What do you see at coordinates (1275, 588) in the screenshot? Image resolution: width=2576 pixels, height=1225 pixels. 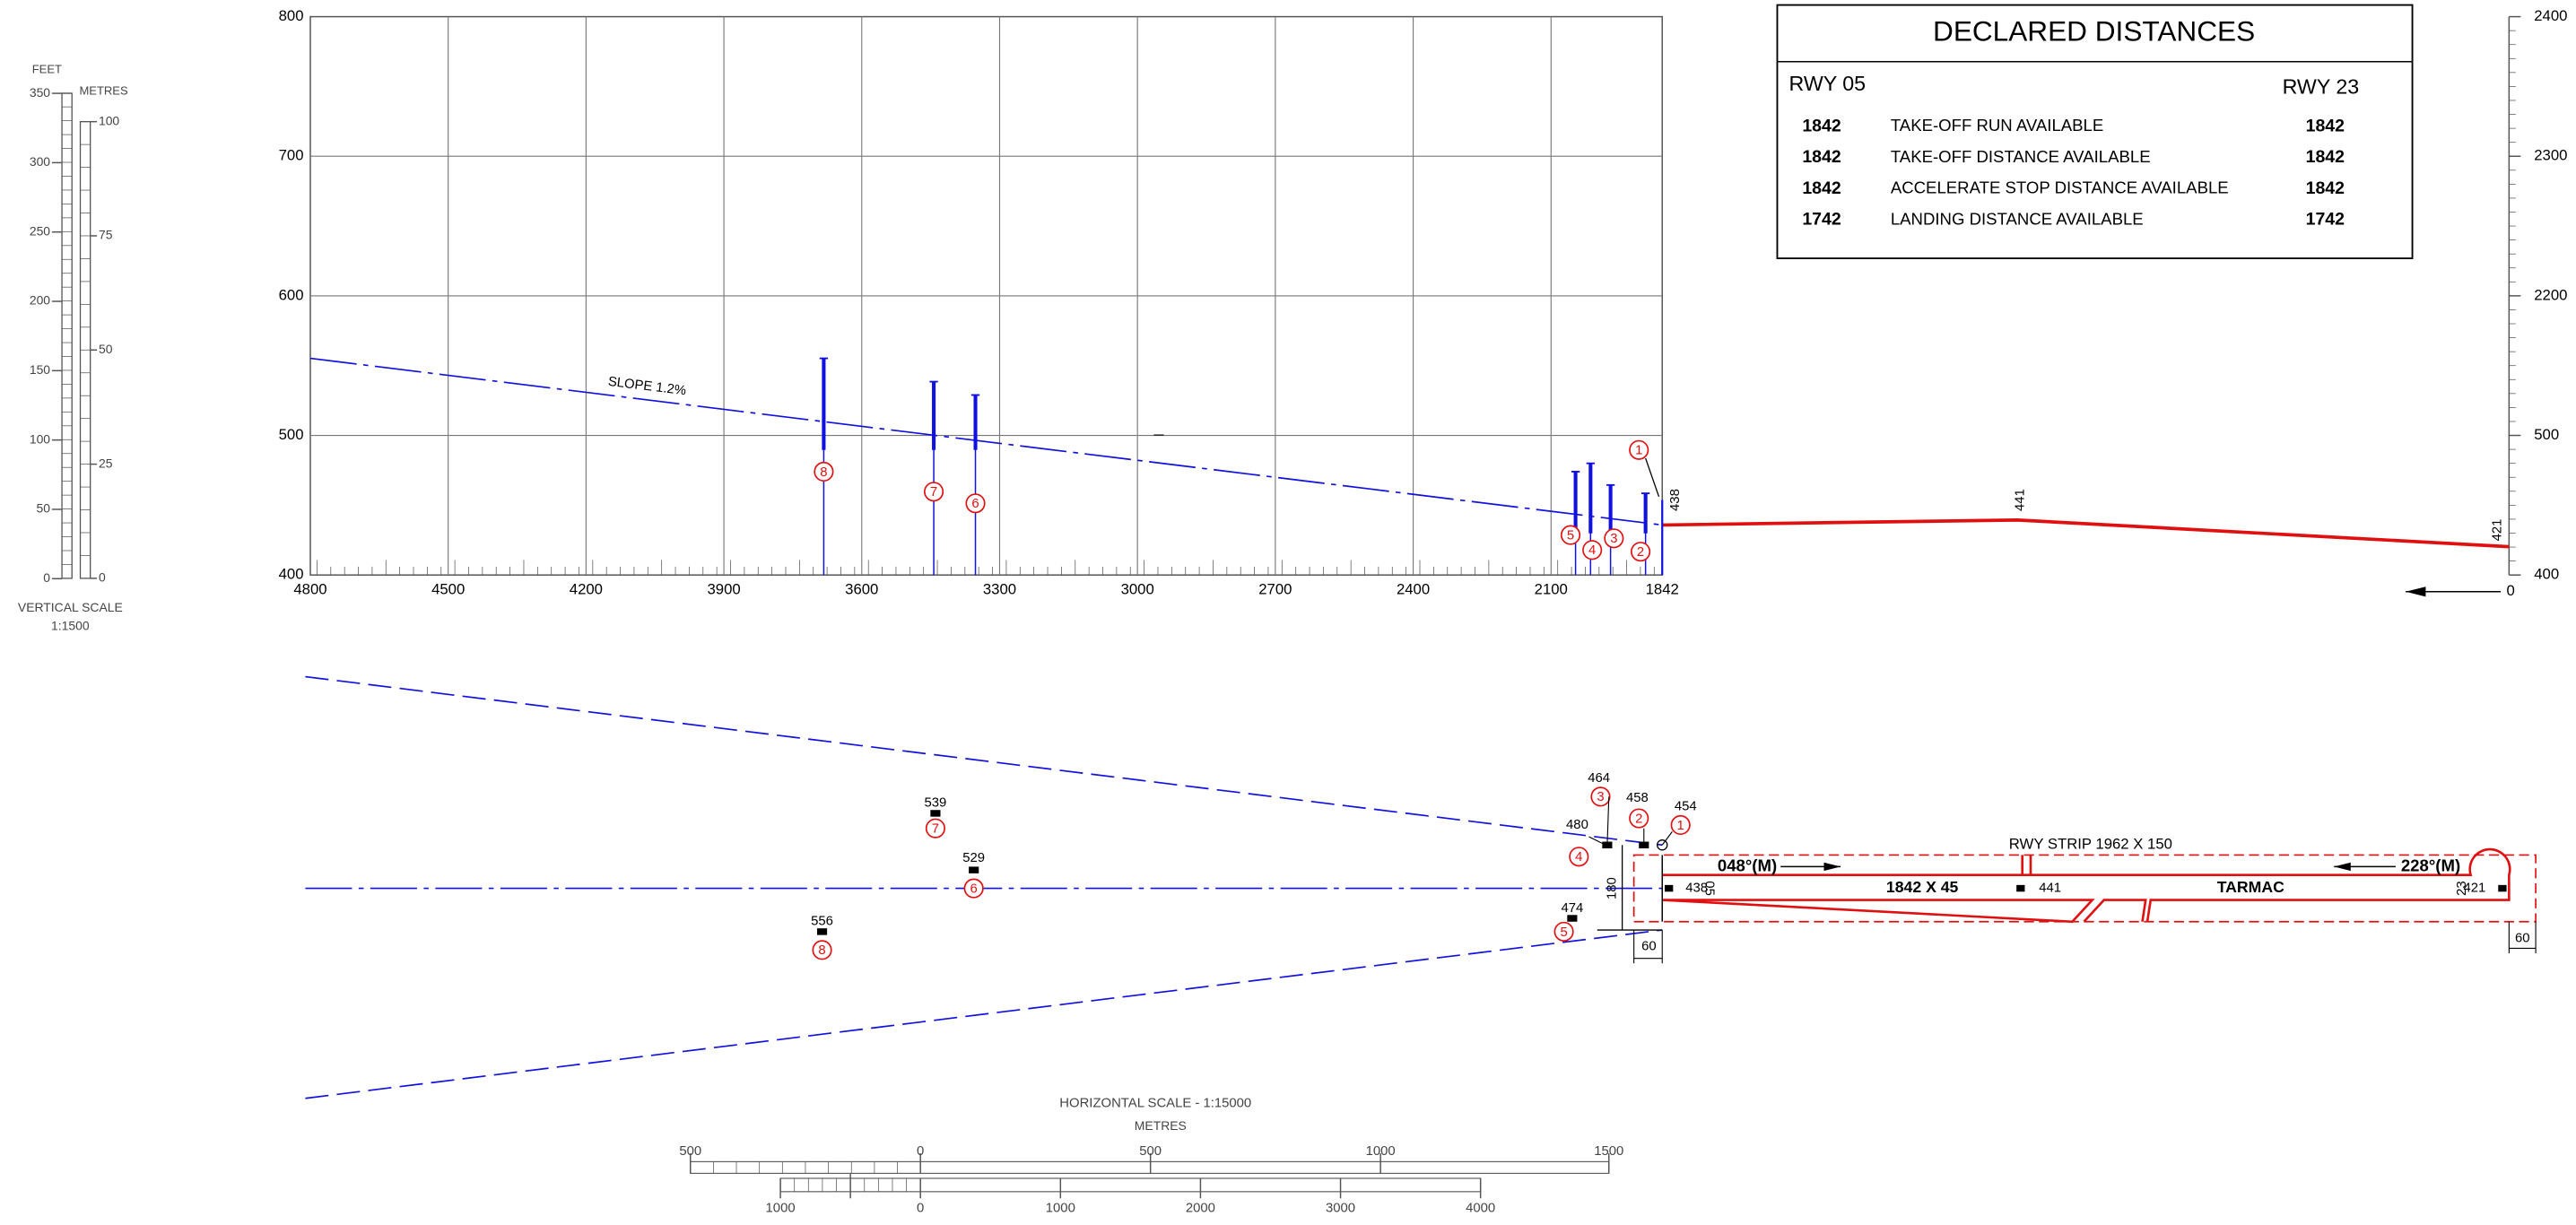 I see `x-tick-label: 2700` at bounding box center [1275, 588].